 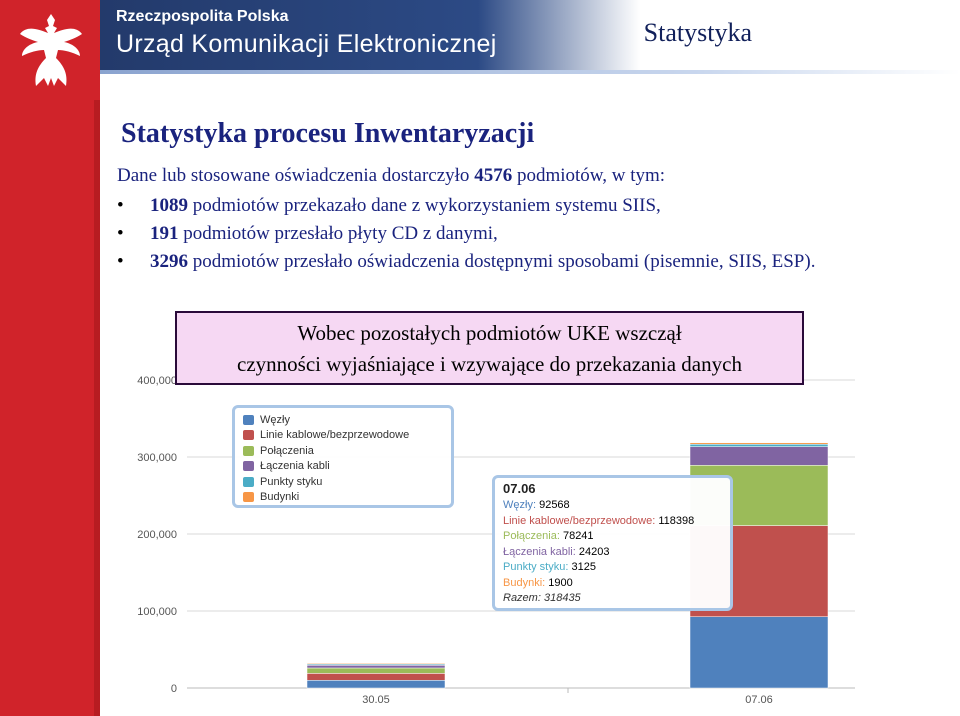 I want to click on tooltip-label: Linie kablowe/bezprzewodowe, so click(x=578, y=520).